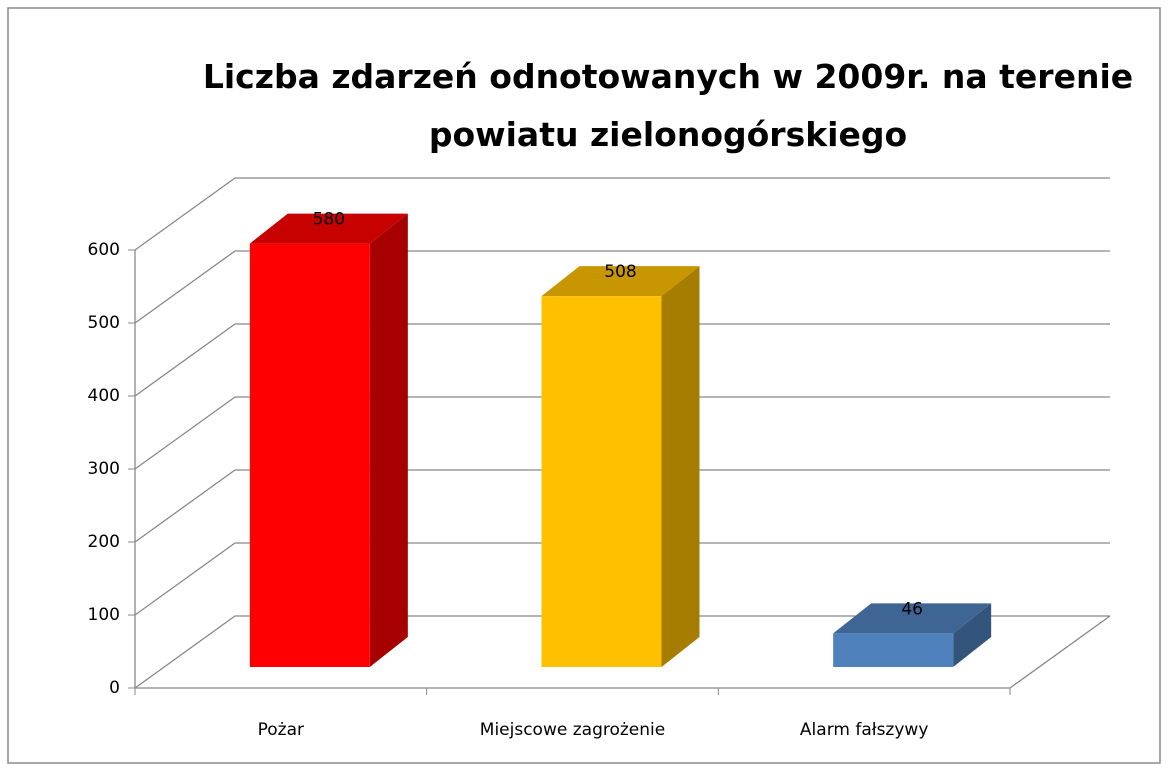 The image size is (1168, 769). I want to click on value-label: 580, so click(329, 220).